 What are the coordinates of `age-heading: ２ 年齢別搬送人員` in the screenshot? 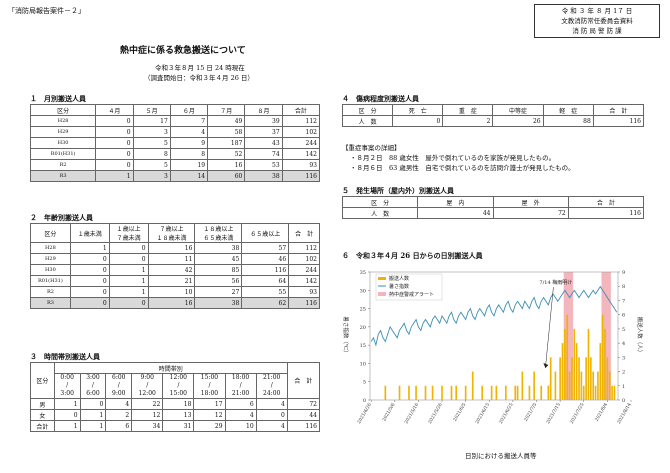 It's located at (61, 217).